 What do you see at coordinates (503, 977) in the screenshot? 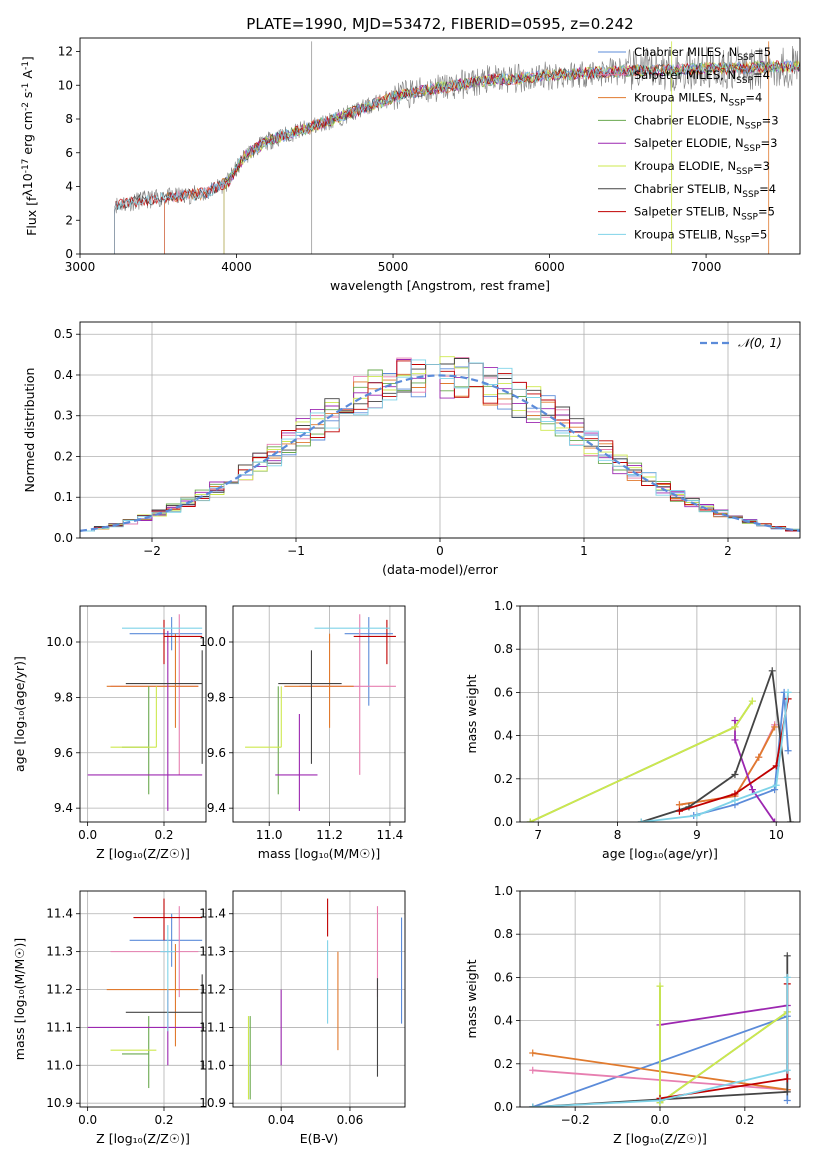
I see `y-tick-label: 0.6` at bounding box center [503, 977].